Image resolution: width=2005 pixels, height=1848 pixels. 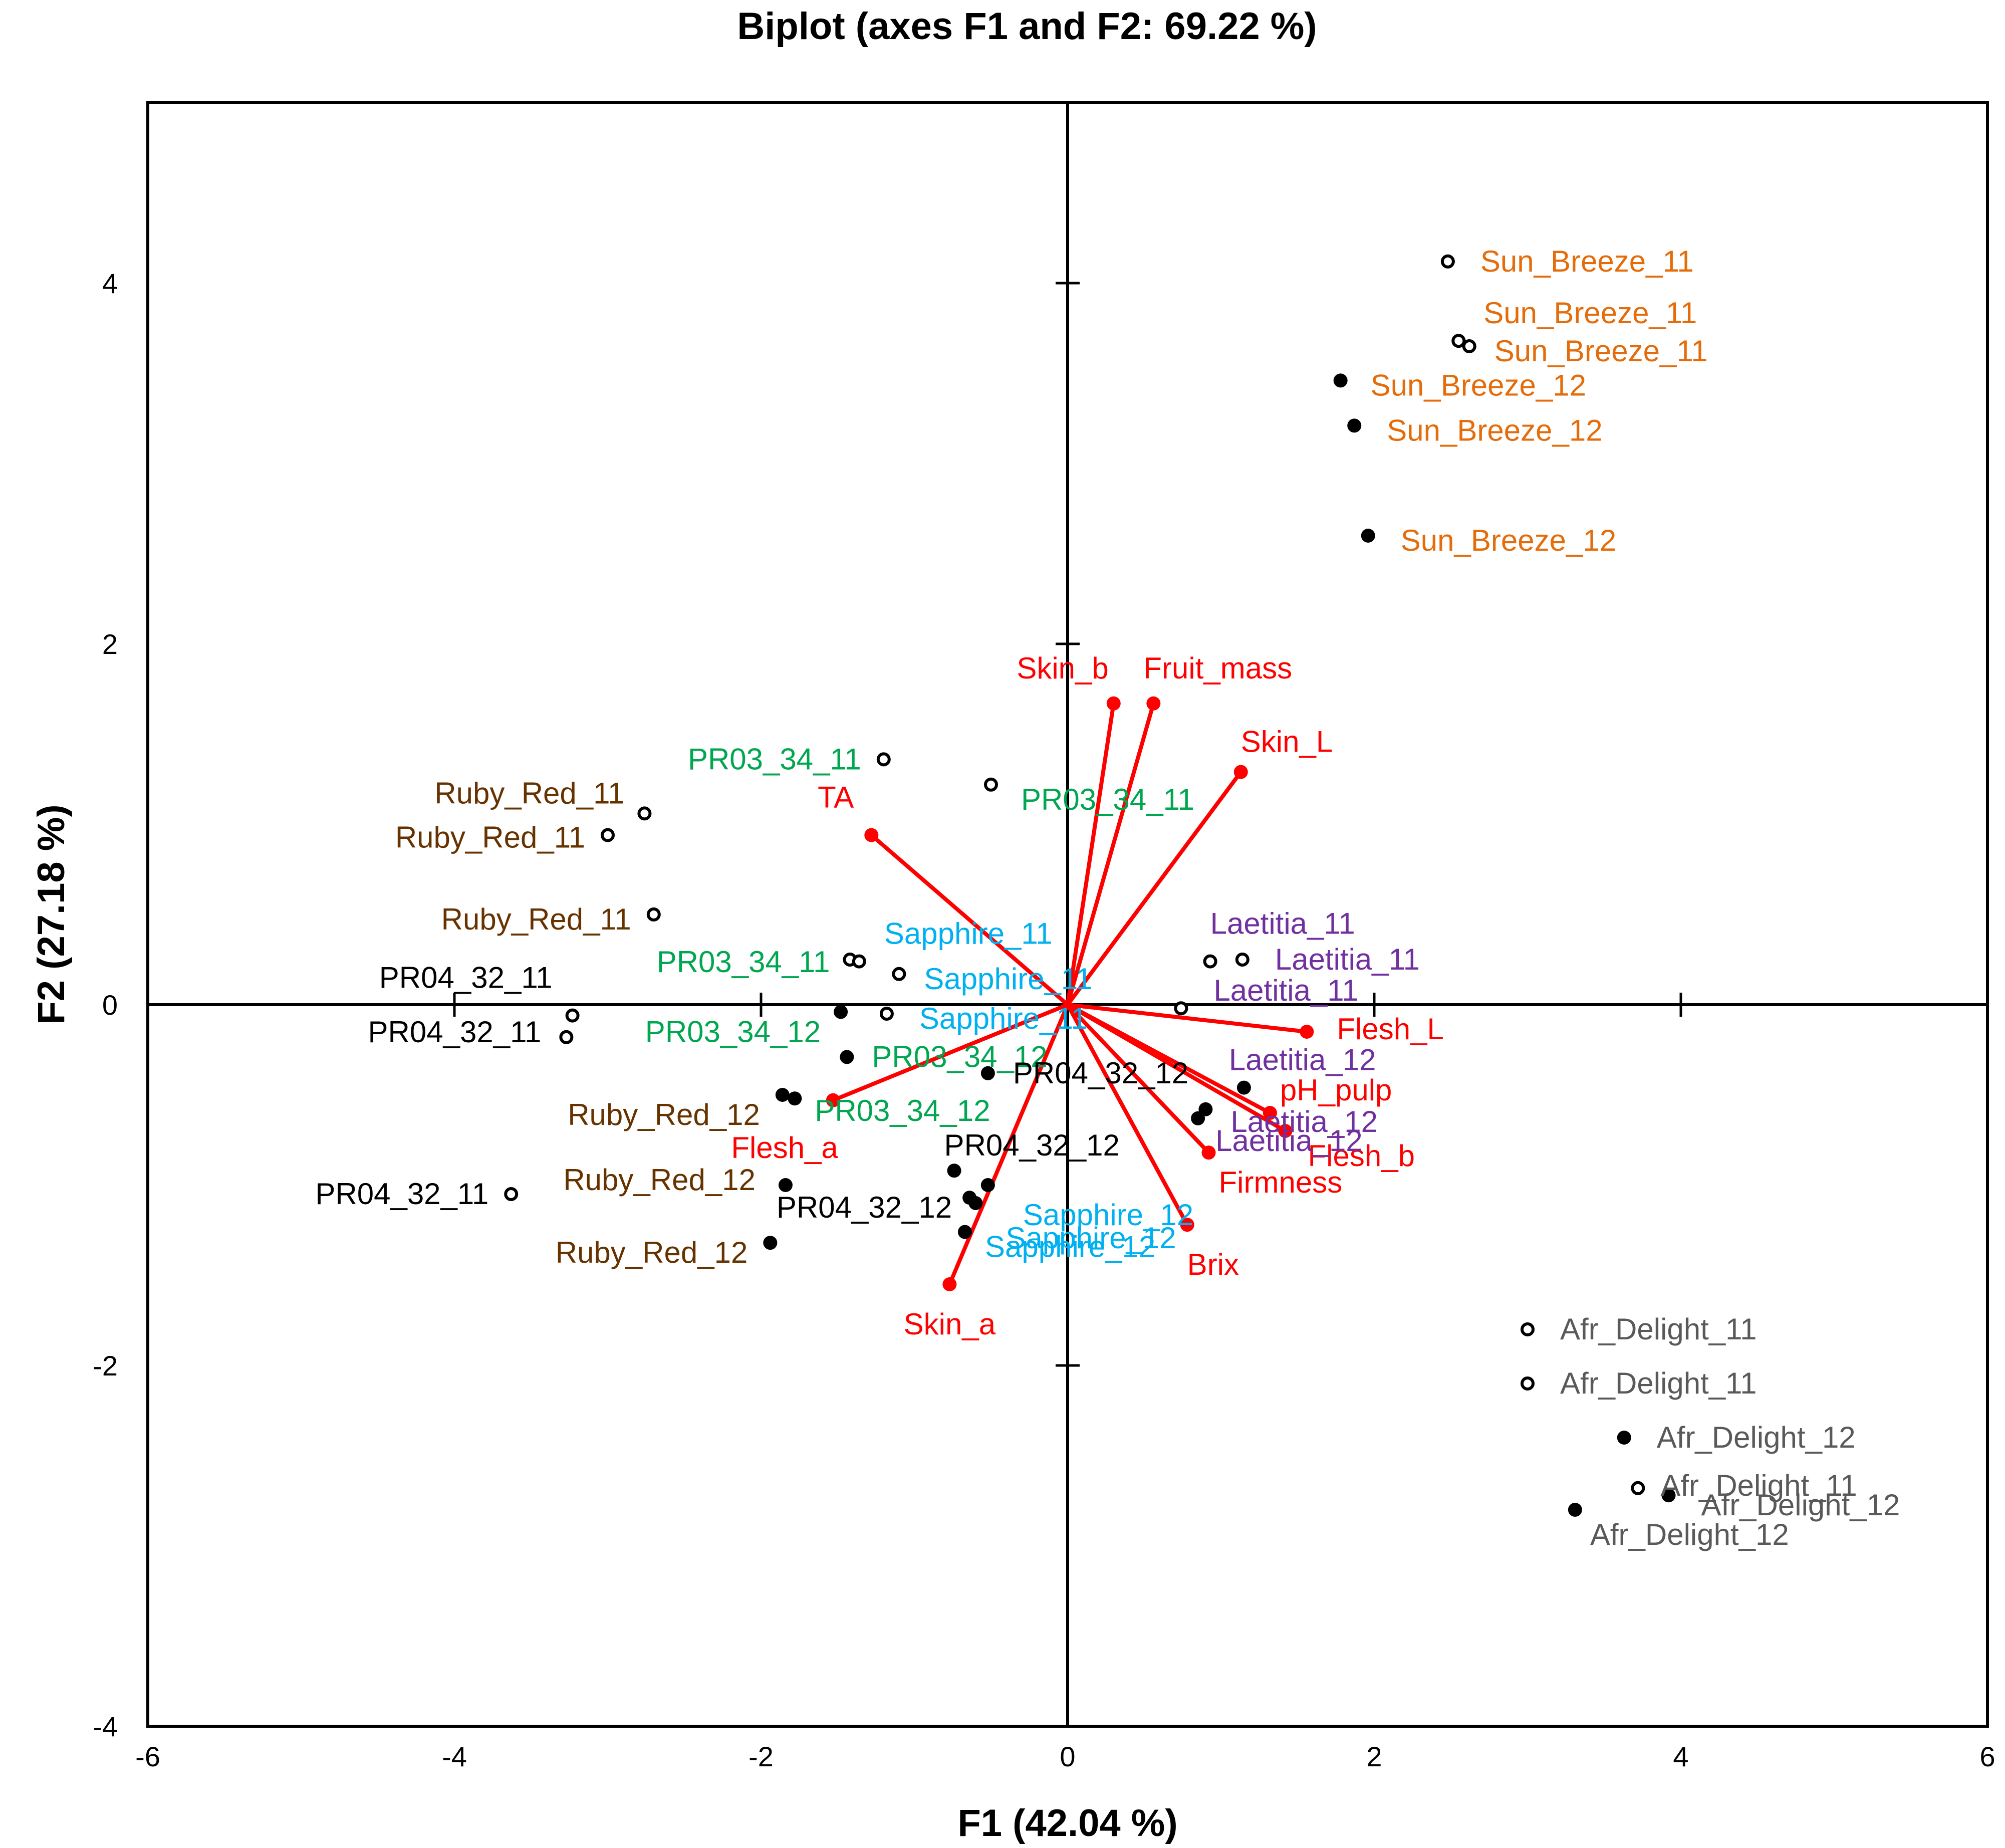 I want to click on variable-label: Skin_a, so click(x=950, y=1324).